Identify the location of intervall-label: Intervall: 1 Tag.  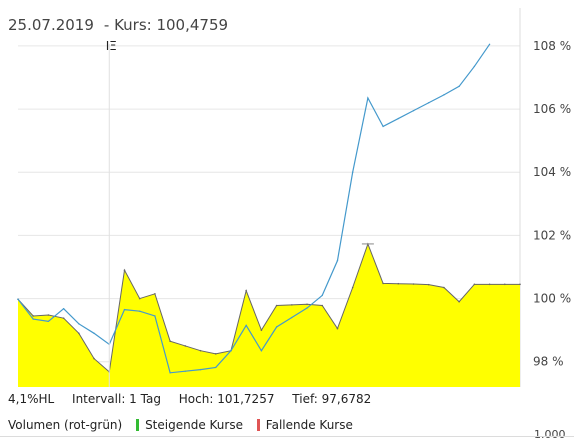
(116, 399).